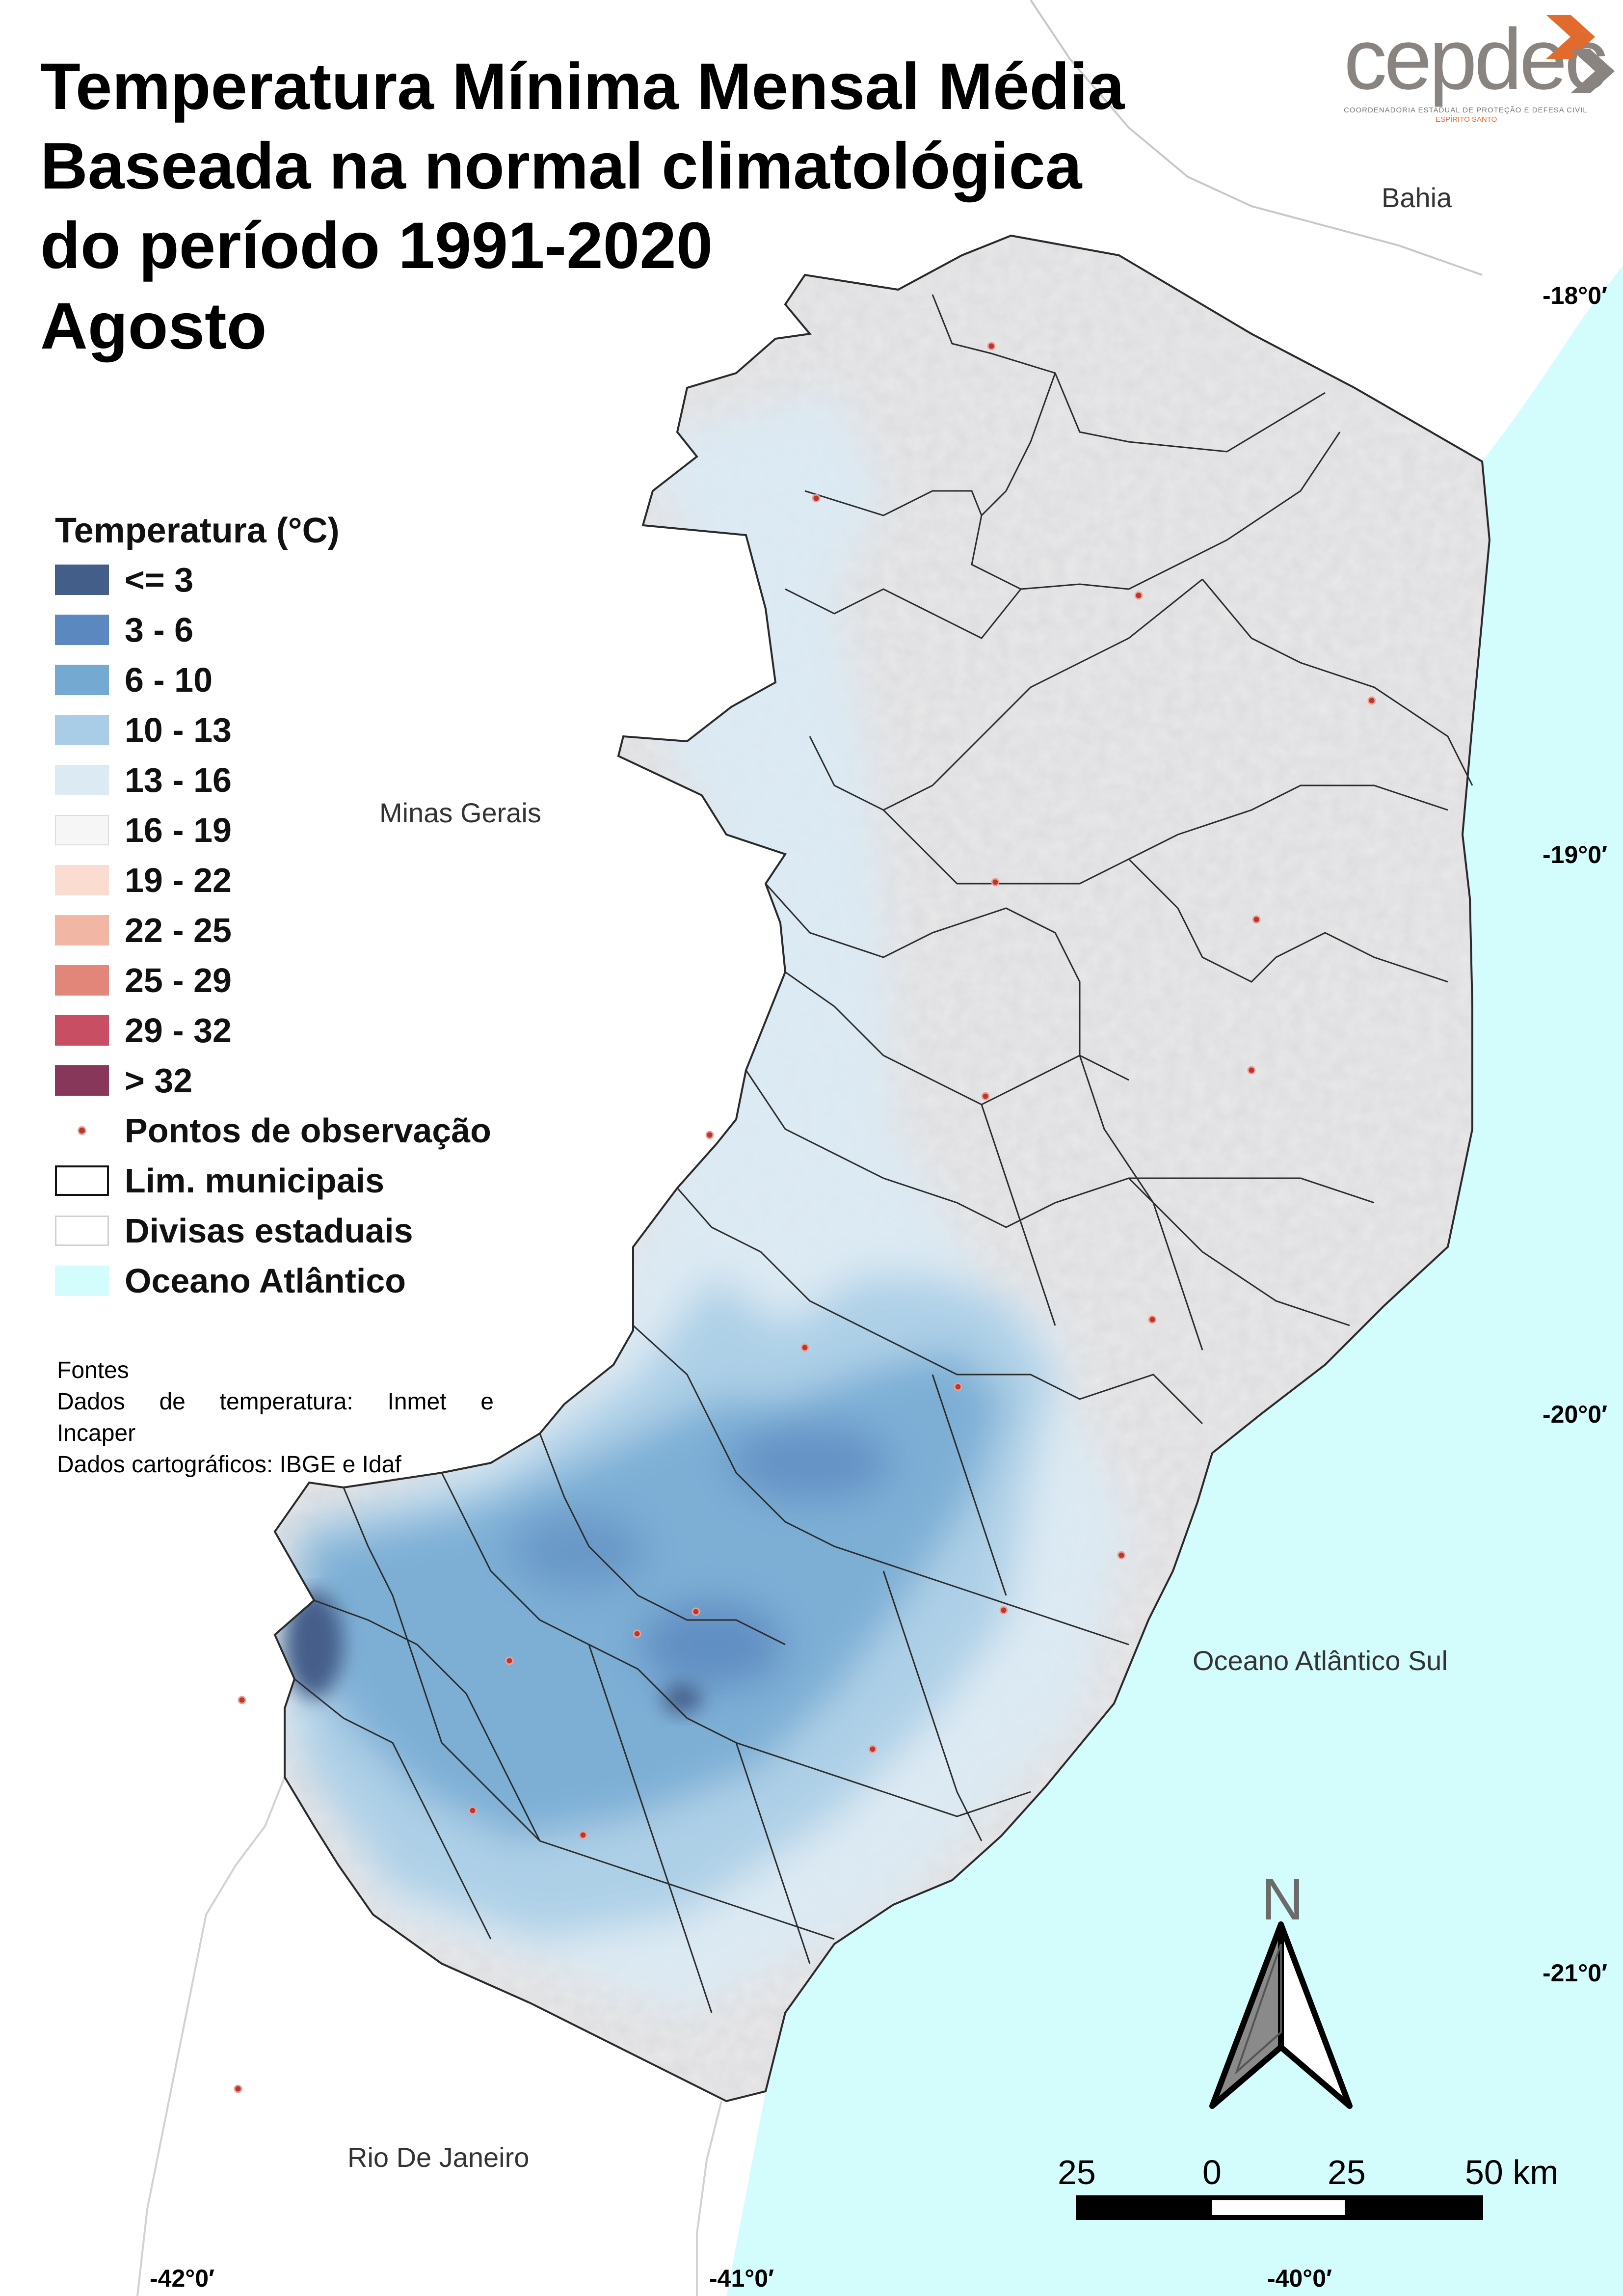  I want to click on scale-bar, so click(1279, 2207).